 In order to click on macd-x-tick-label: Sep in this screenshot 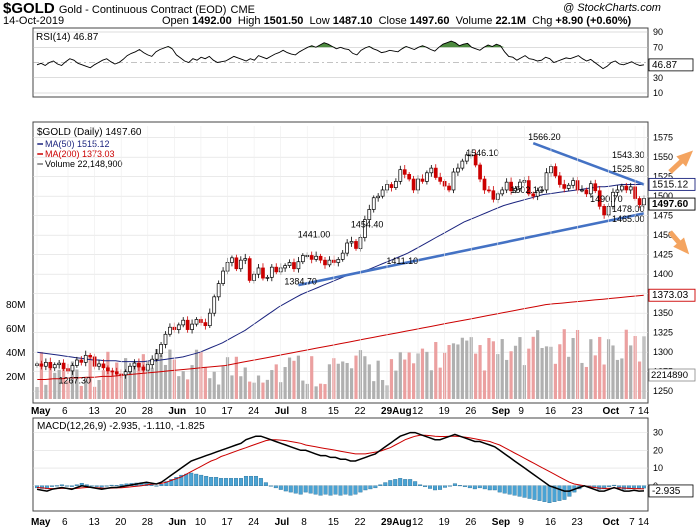, I will do `click(501, 522)`.